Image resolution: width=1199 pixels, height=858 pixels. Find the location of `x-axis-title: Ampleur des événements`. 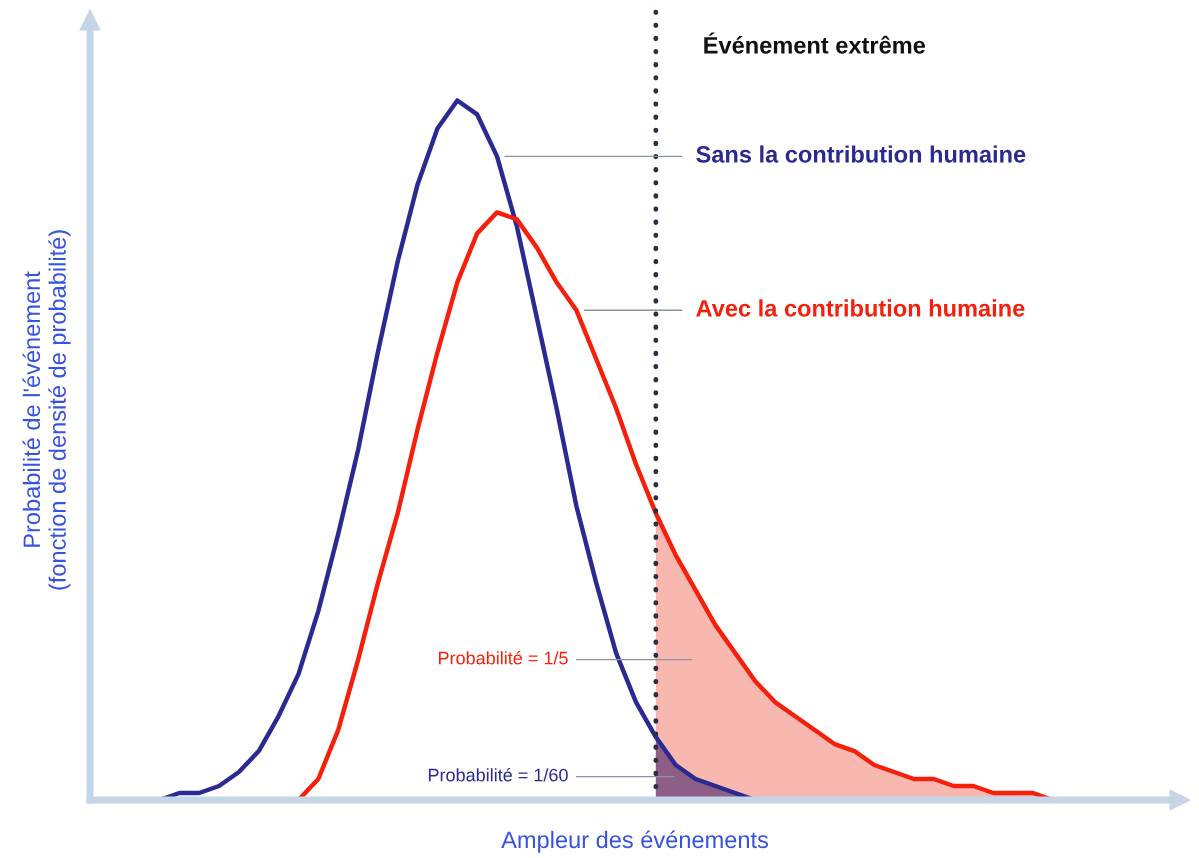

x-axis-title: Ampleur des événements is located at coordinates (635, 841).